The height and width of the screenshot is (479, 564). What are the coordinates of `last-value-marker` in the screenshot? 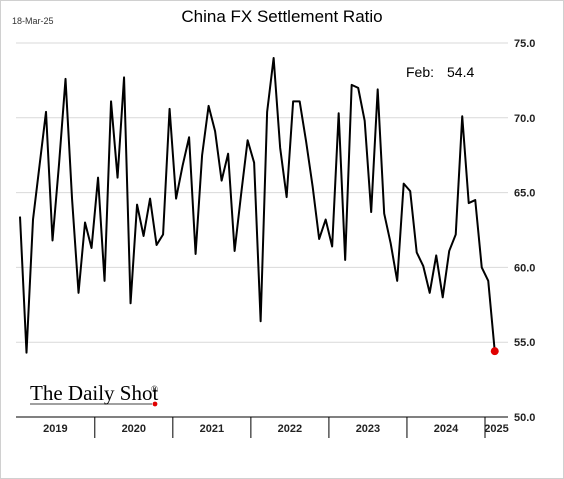 It's located at (494, 351).